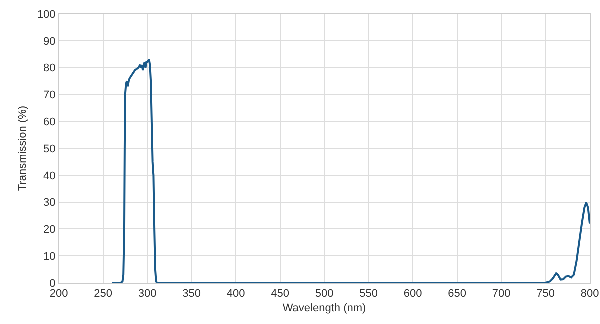  What do you see at coordinates (50, 256) in the screenshot?
I see `y-tick-label: 10` at bounding box center [50, 256].